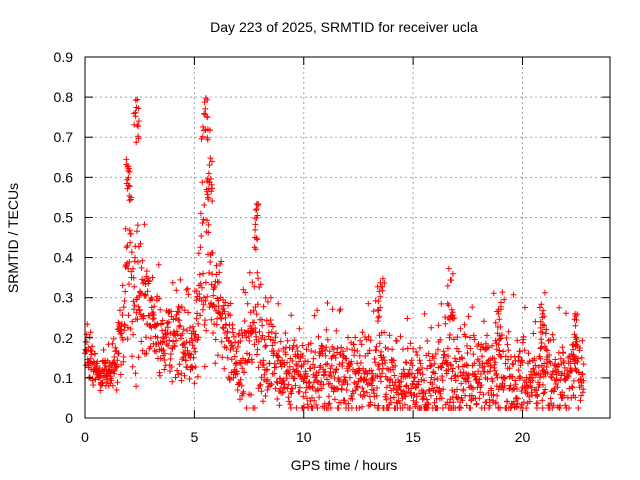 Image resolution: width=640 pixels, height=480 pixels. Describe the element at coordinates (64, 97) in the screenshot. I see `y-tick-label: 0.8` at that location.